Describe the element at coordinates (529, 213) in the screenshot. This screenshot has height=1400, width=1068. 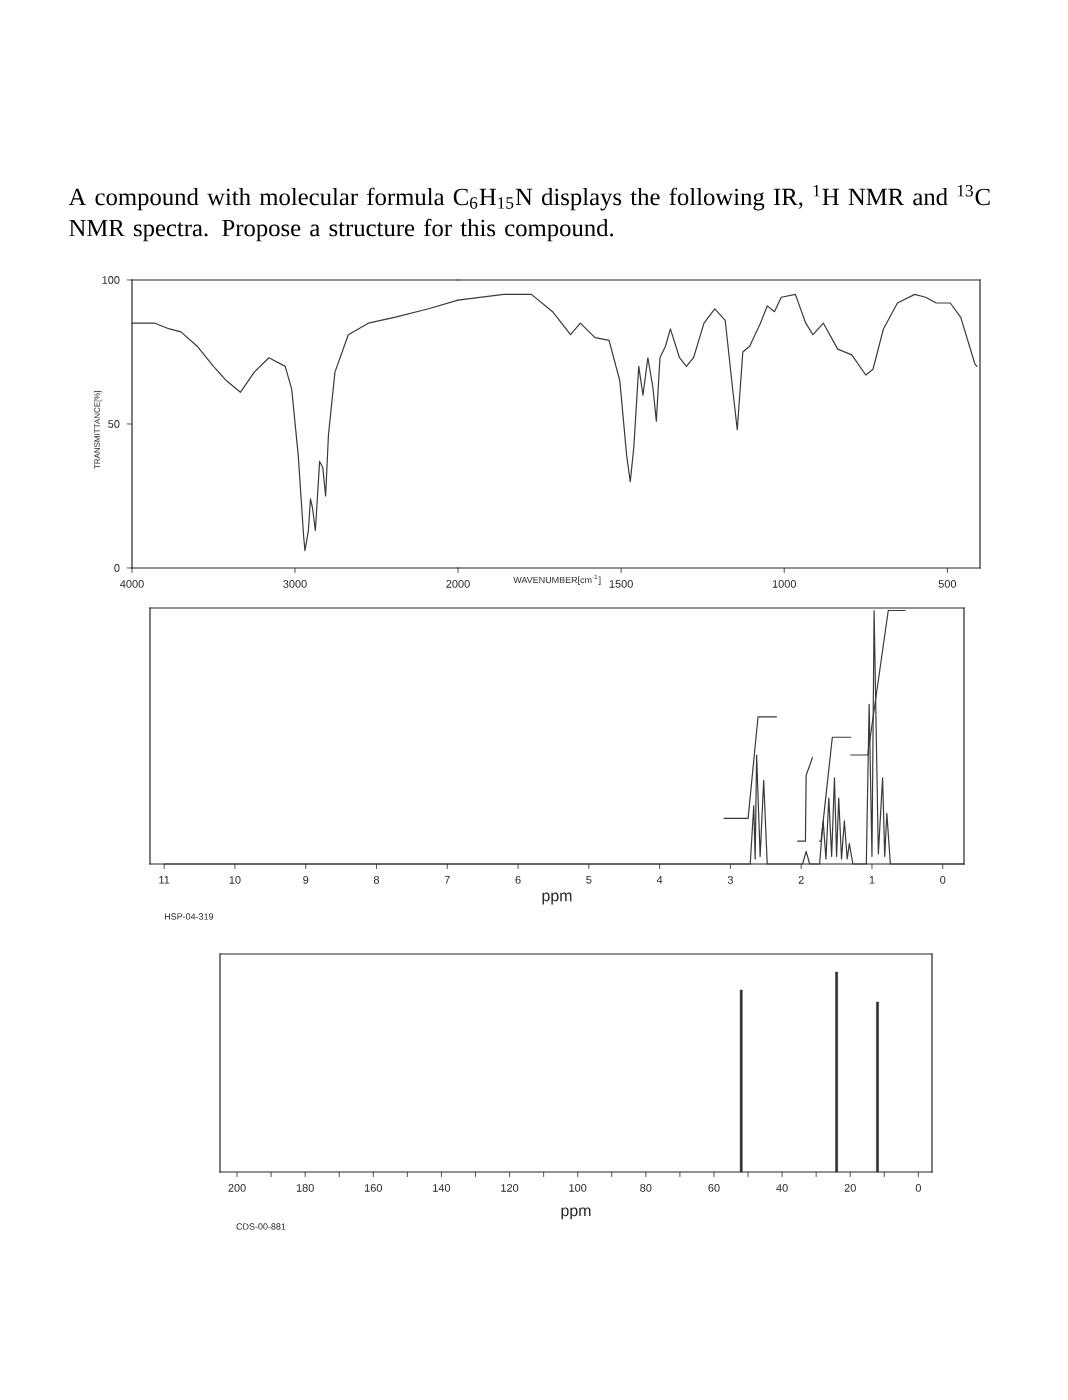
I see `chart-title: A compound with molecular formula C$_{6}$H$_{15}$N displays the following IR, $^{1}$H NMR and $^{13}$C NMR spectra. Propose a structure for this compound.` at that location.